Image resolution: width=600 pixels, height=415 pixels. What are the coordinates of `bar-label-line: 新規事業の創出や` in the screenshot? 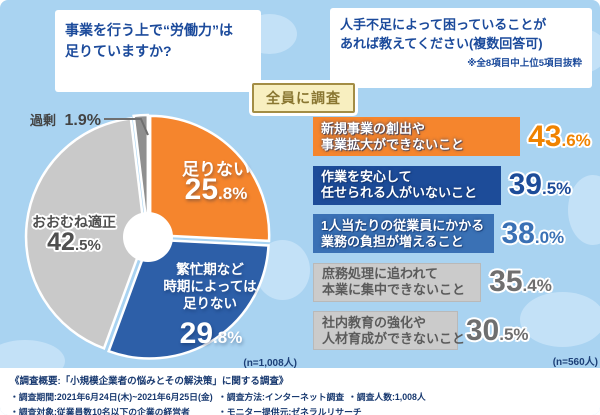 It's located at (373, 128).